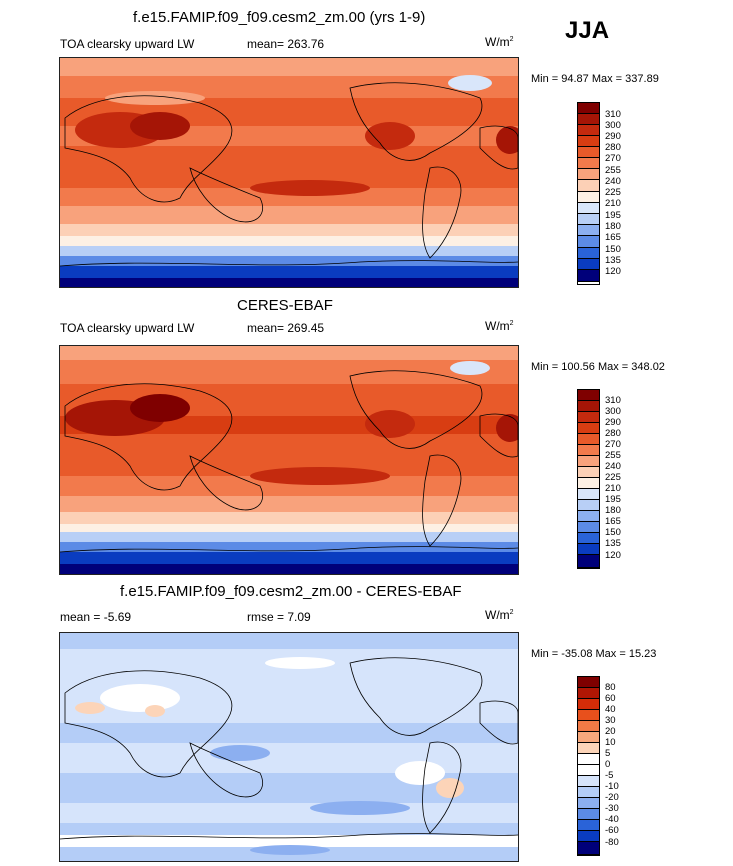  Describe the element at coordinates (613, 203) in the screenshot. I see `panel-1-colorbar-tick: 210` at that location.